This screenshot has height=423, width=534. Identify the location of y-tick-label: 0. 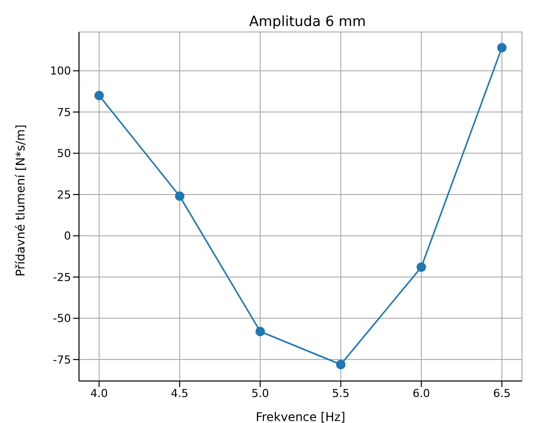
(67, 236).